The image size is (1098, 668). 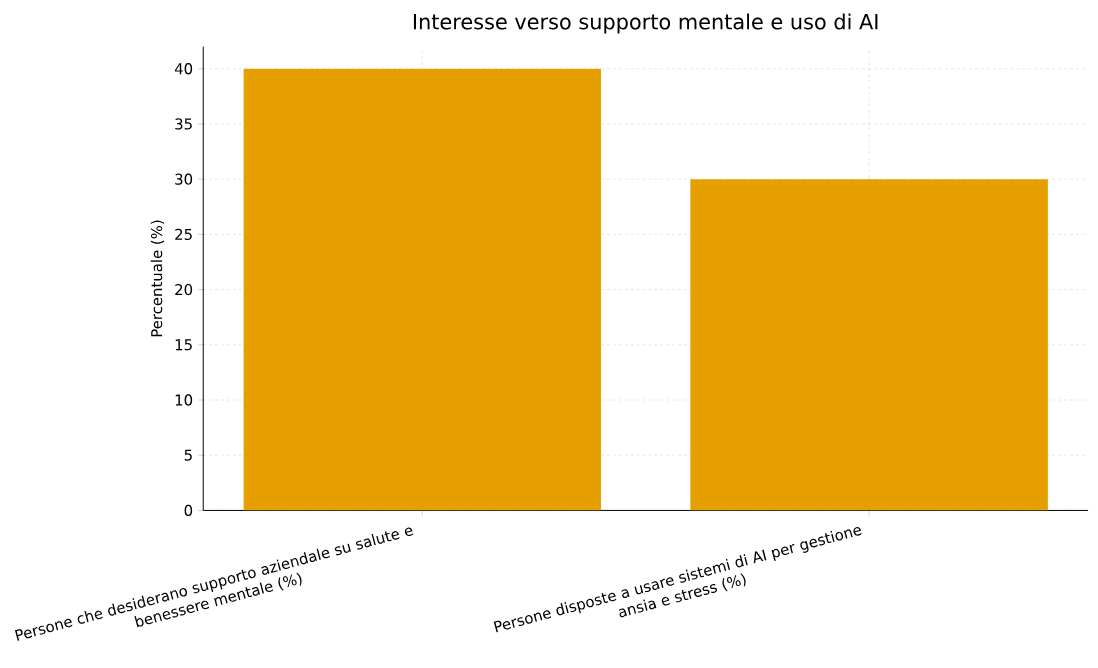 What do you see at coordinates (183, 345) in the screenshot?
I see `y-tick-label: 15` at bounding box center [183, 345].